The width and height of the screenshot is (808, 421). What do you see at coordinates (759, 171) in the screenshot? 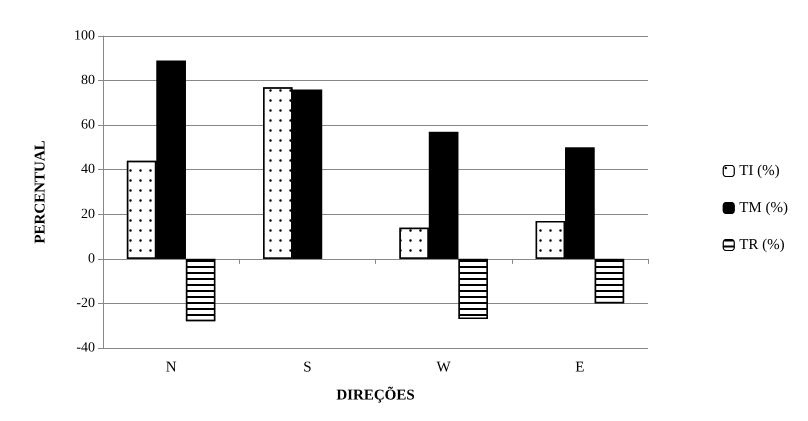
I see `legend-label: TI (%)` at bounding box center [759, 171].